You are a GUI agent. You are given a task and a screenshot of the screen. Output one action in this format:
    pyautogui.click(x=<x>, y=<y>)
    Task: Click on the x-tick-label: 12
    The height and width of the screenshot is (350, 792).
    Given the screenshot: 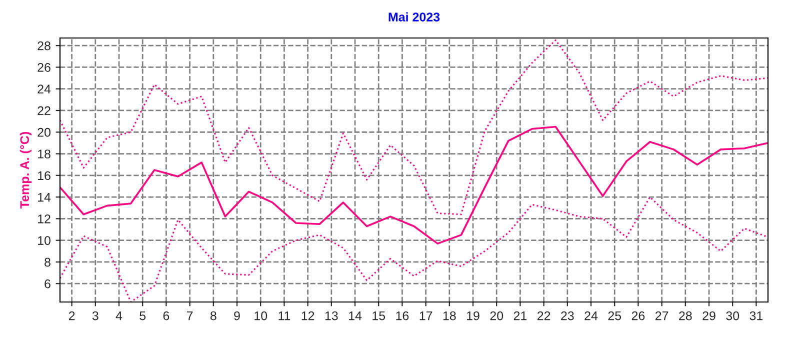 What is the action you would take?
    pyautogui.click(x=308, y=315)
    